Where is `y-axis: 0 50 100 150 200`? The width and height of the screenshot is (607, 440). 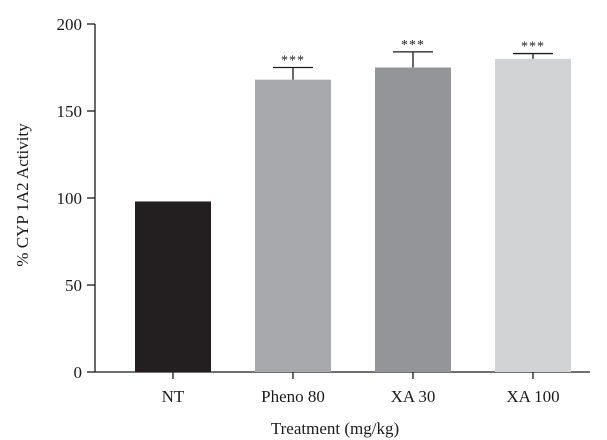 y-axis: 0 50 100 150 200 is located at coordinates (76, 198).